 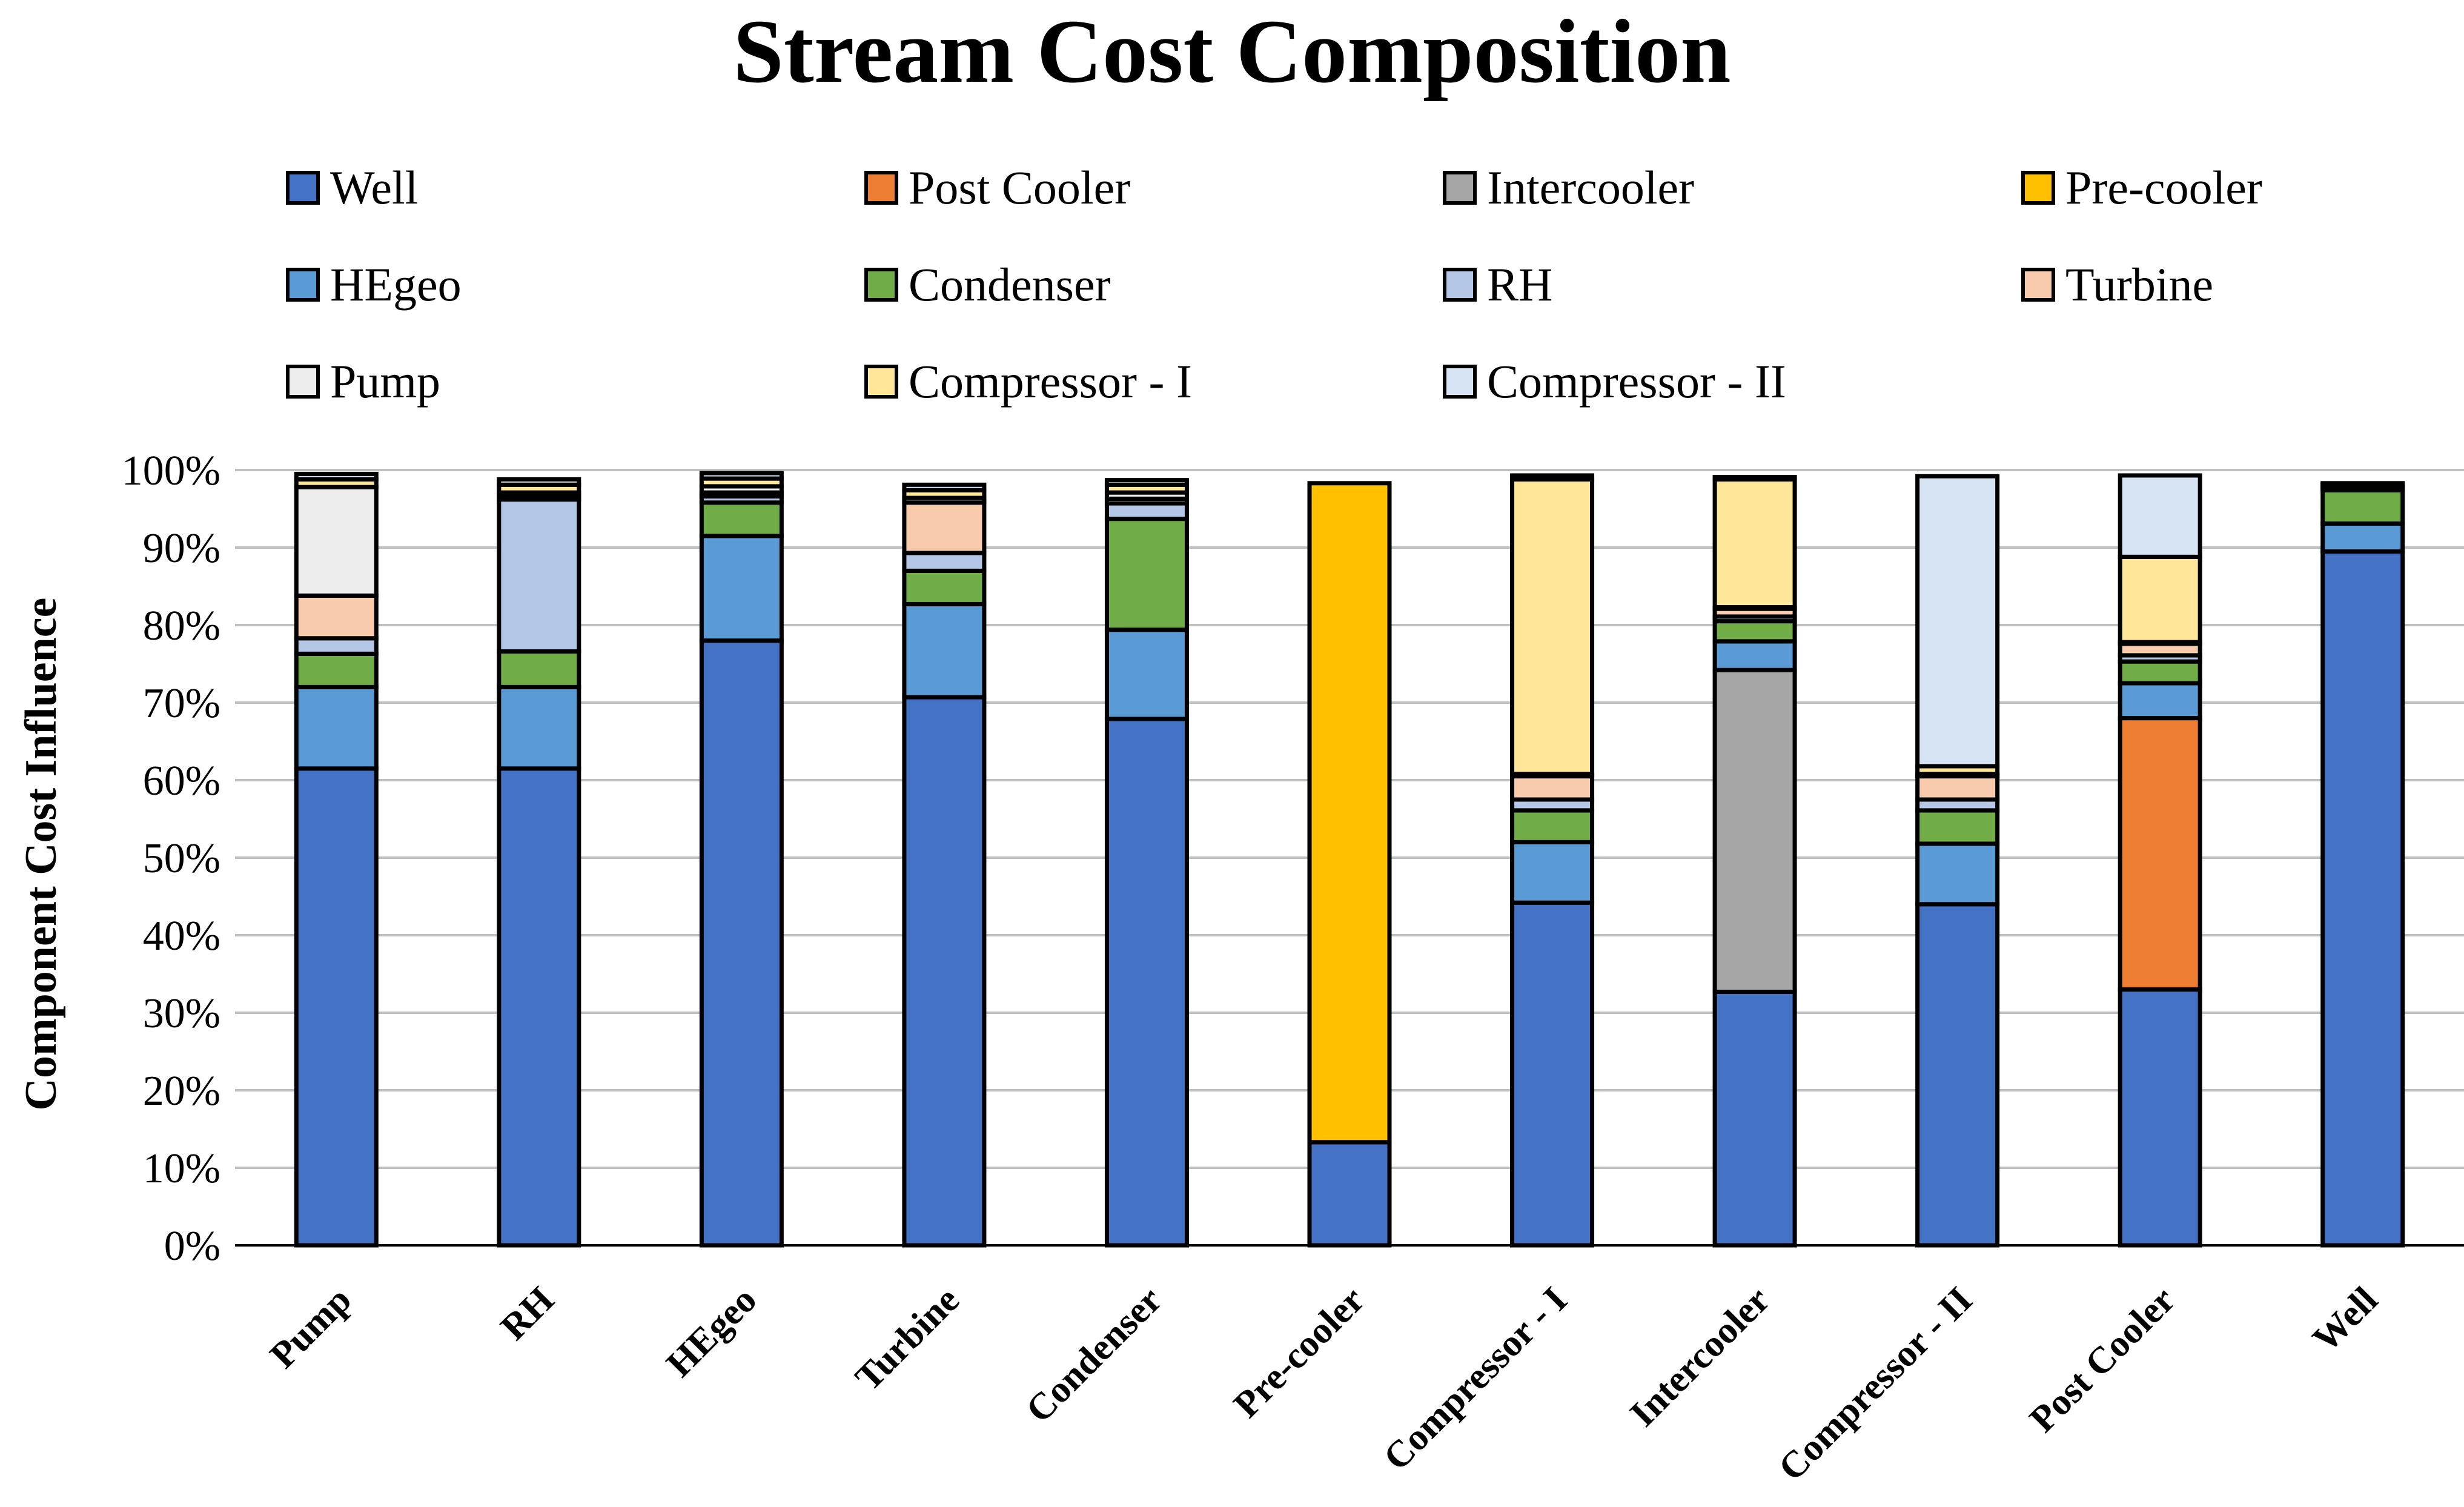 I want to click on y-tick-label: 0%, so click(x=192, y=1246).